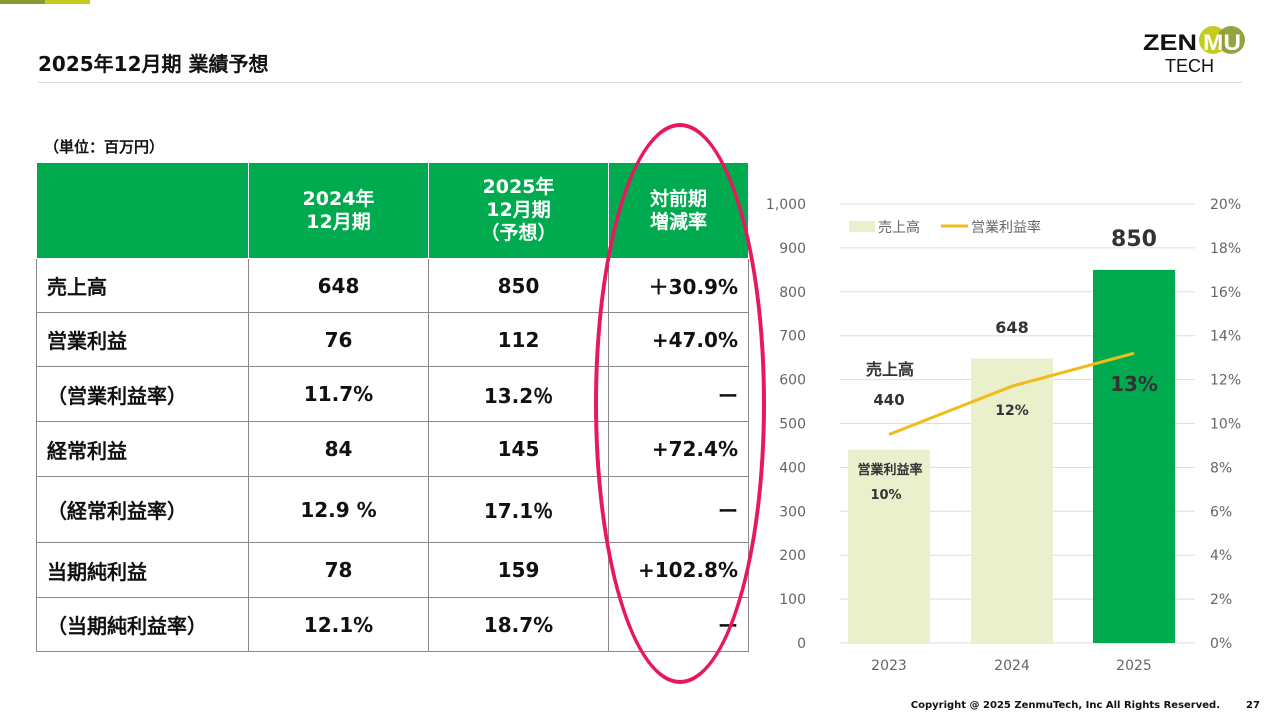 The height and width of the screenshot is (720, 1280). I want to click on cell-y2025: 112, so click(518, 339).